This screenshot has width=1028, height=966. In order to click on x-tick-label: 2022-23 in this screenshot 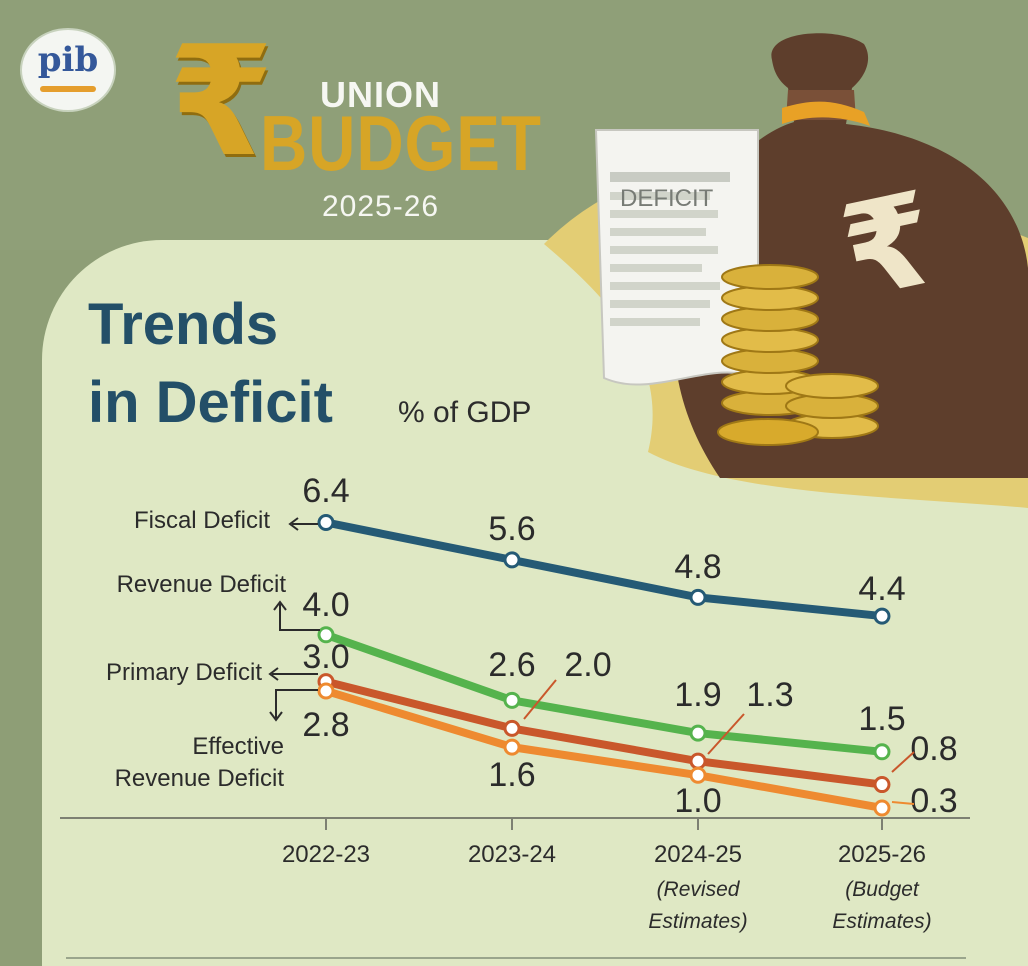, I will do `click(326, 854)`.